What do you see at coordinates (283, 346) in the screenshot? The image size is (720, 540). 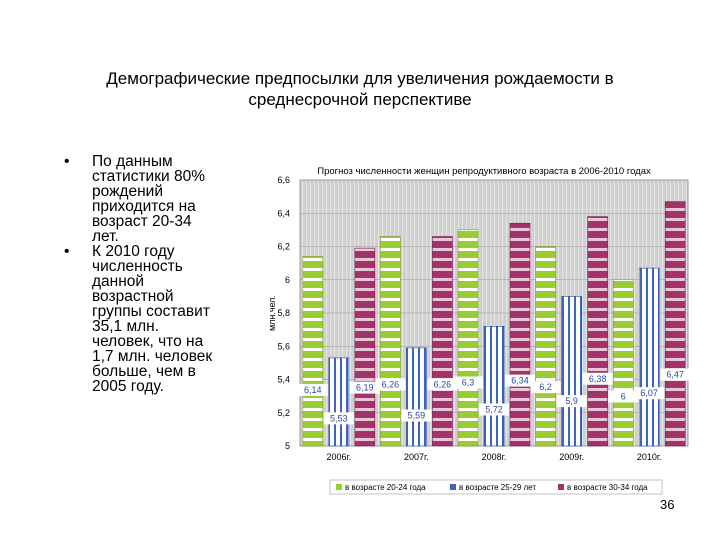 I see `y-tick-label: 5,6` at bounding box center [283, 346].